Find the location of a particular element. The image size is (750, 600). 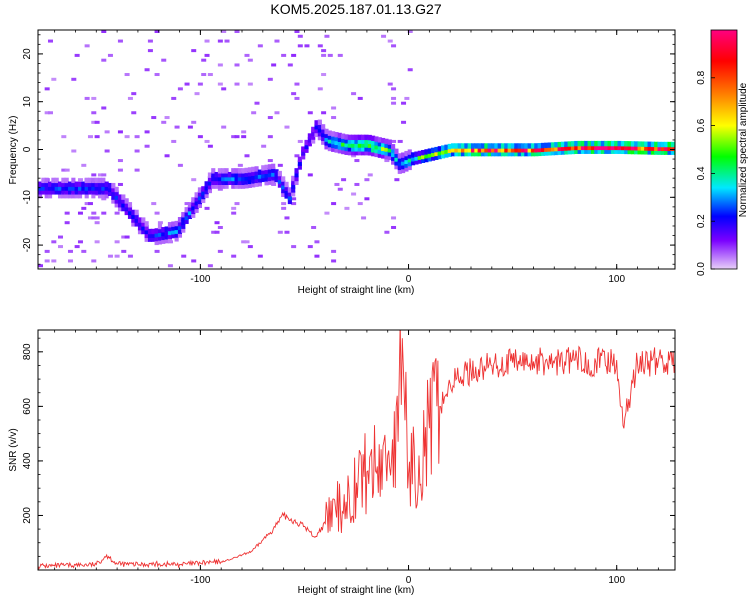

snr-x-label: Height of straight line (km) is located at coordinates (356, 590).